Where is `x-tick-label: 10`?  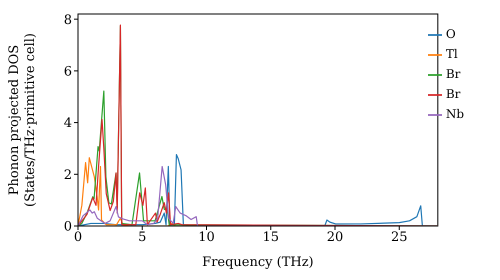 x-tick-label: 10 is located at coordinates (206, 238).